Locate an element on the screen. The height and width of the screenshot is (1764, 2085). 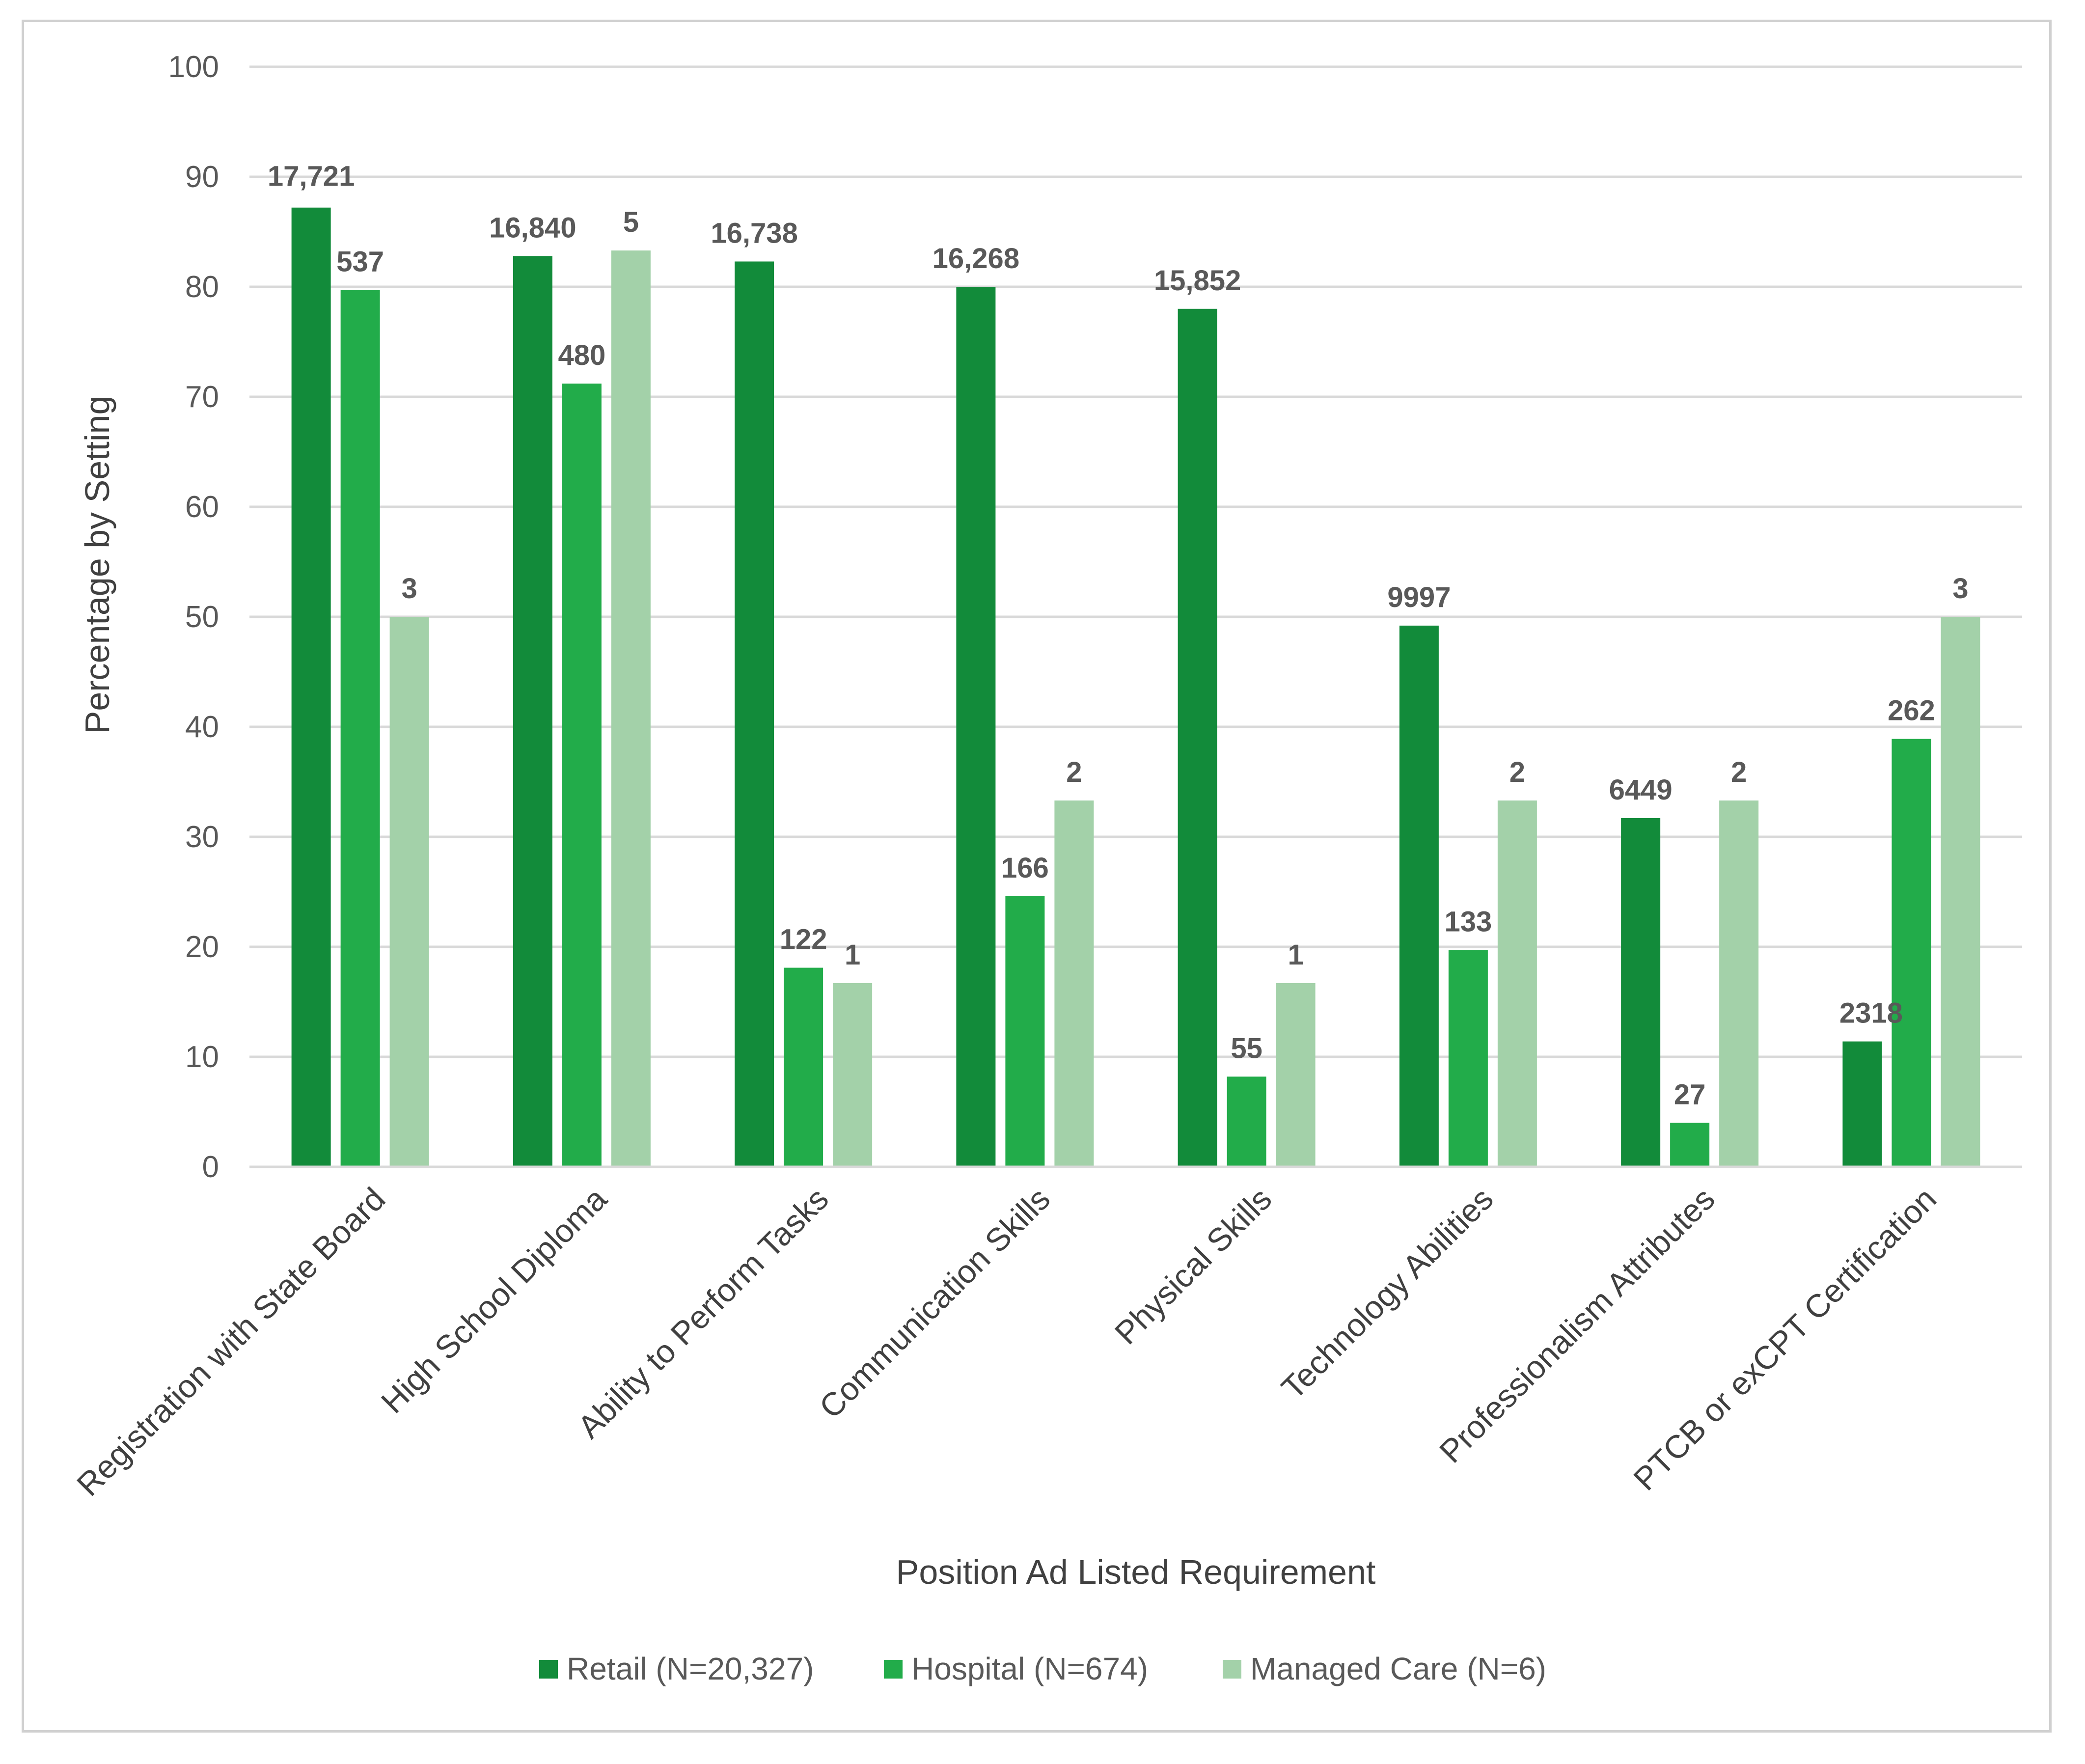
x-category-label: Communication Skills is located at coordinates (934, 1303).